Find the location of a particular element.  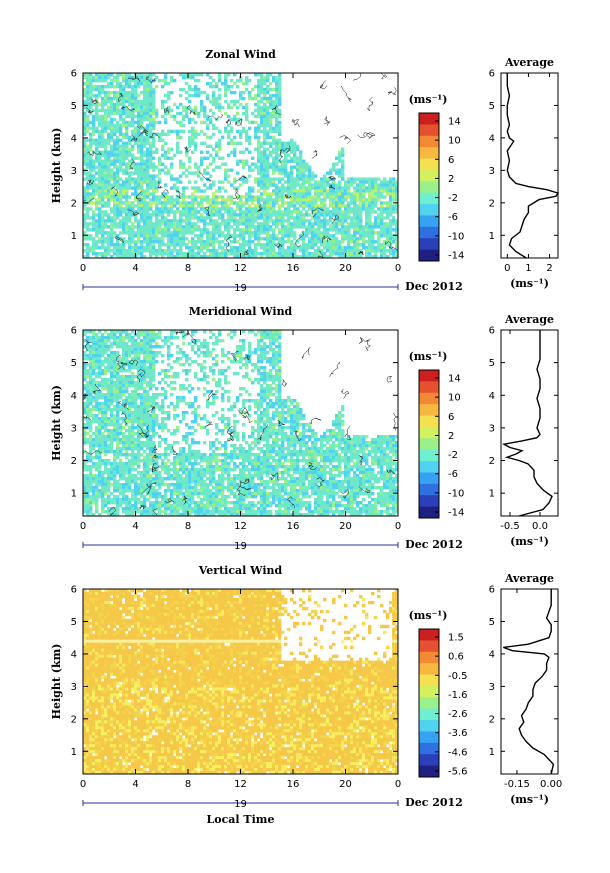

colorbar-tick-label: 14 is located at coordinates (454, 122).